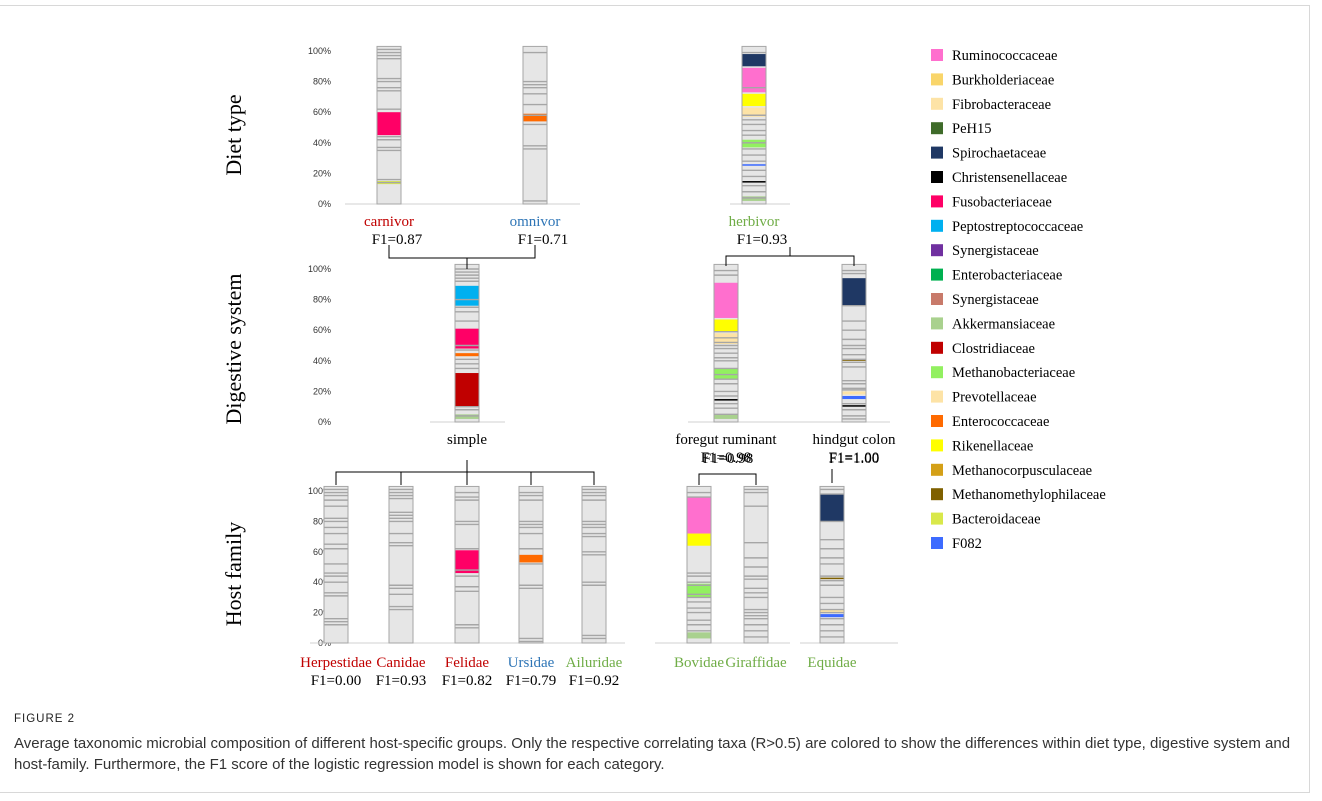 This screenshot has height=801, width=1322. I want to click on category-label: Bovidae, so click(699, 663).